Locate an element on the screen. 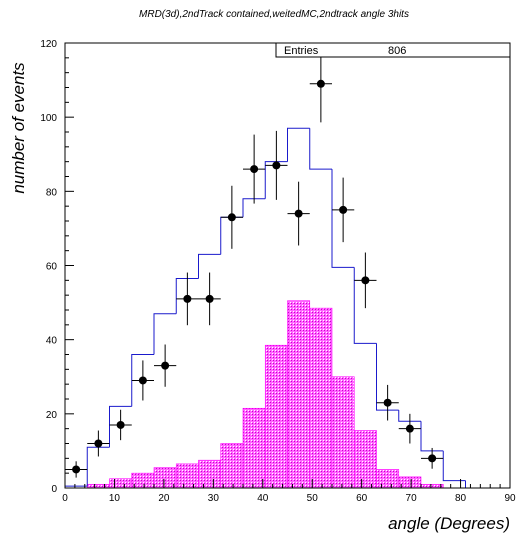 This screenshot has width=527, height=544. y-tick-label: 60 is located at coordinates (52, 267).